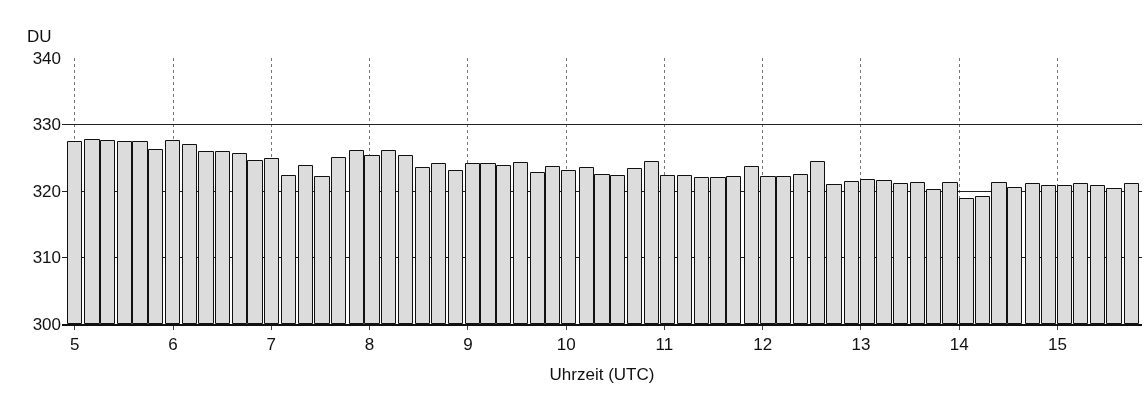 The width and height of the screenshot is (1147, 406). Describe the element at coordinates (46, 125) in the screenshot. I see `y-tick-label: 330` at that location.